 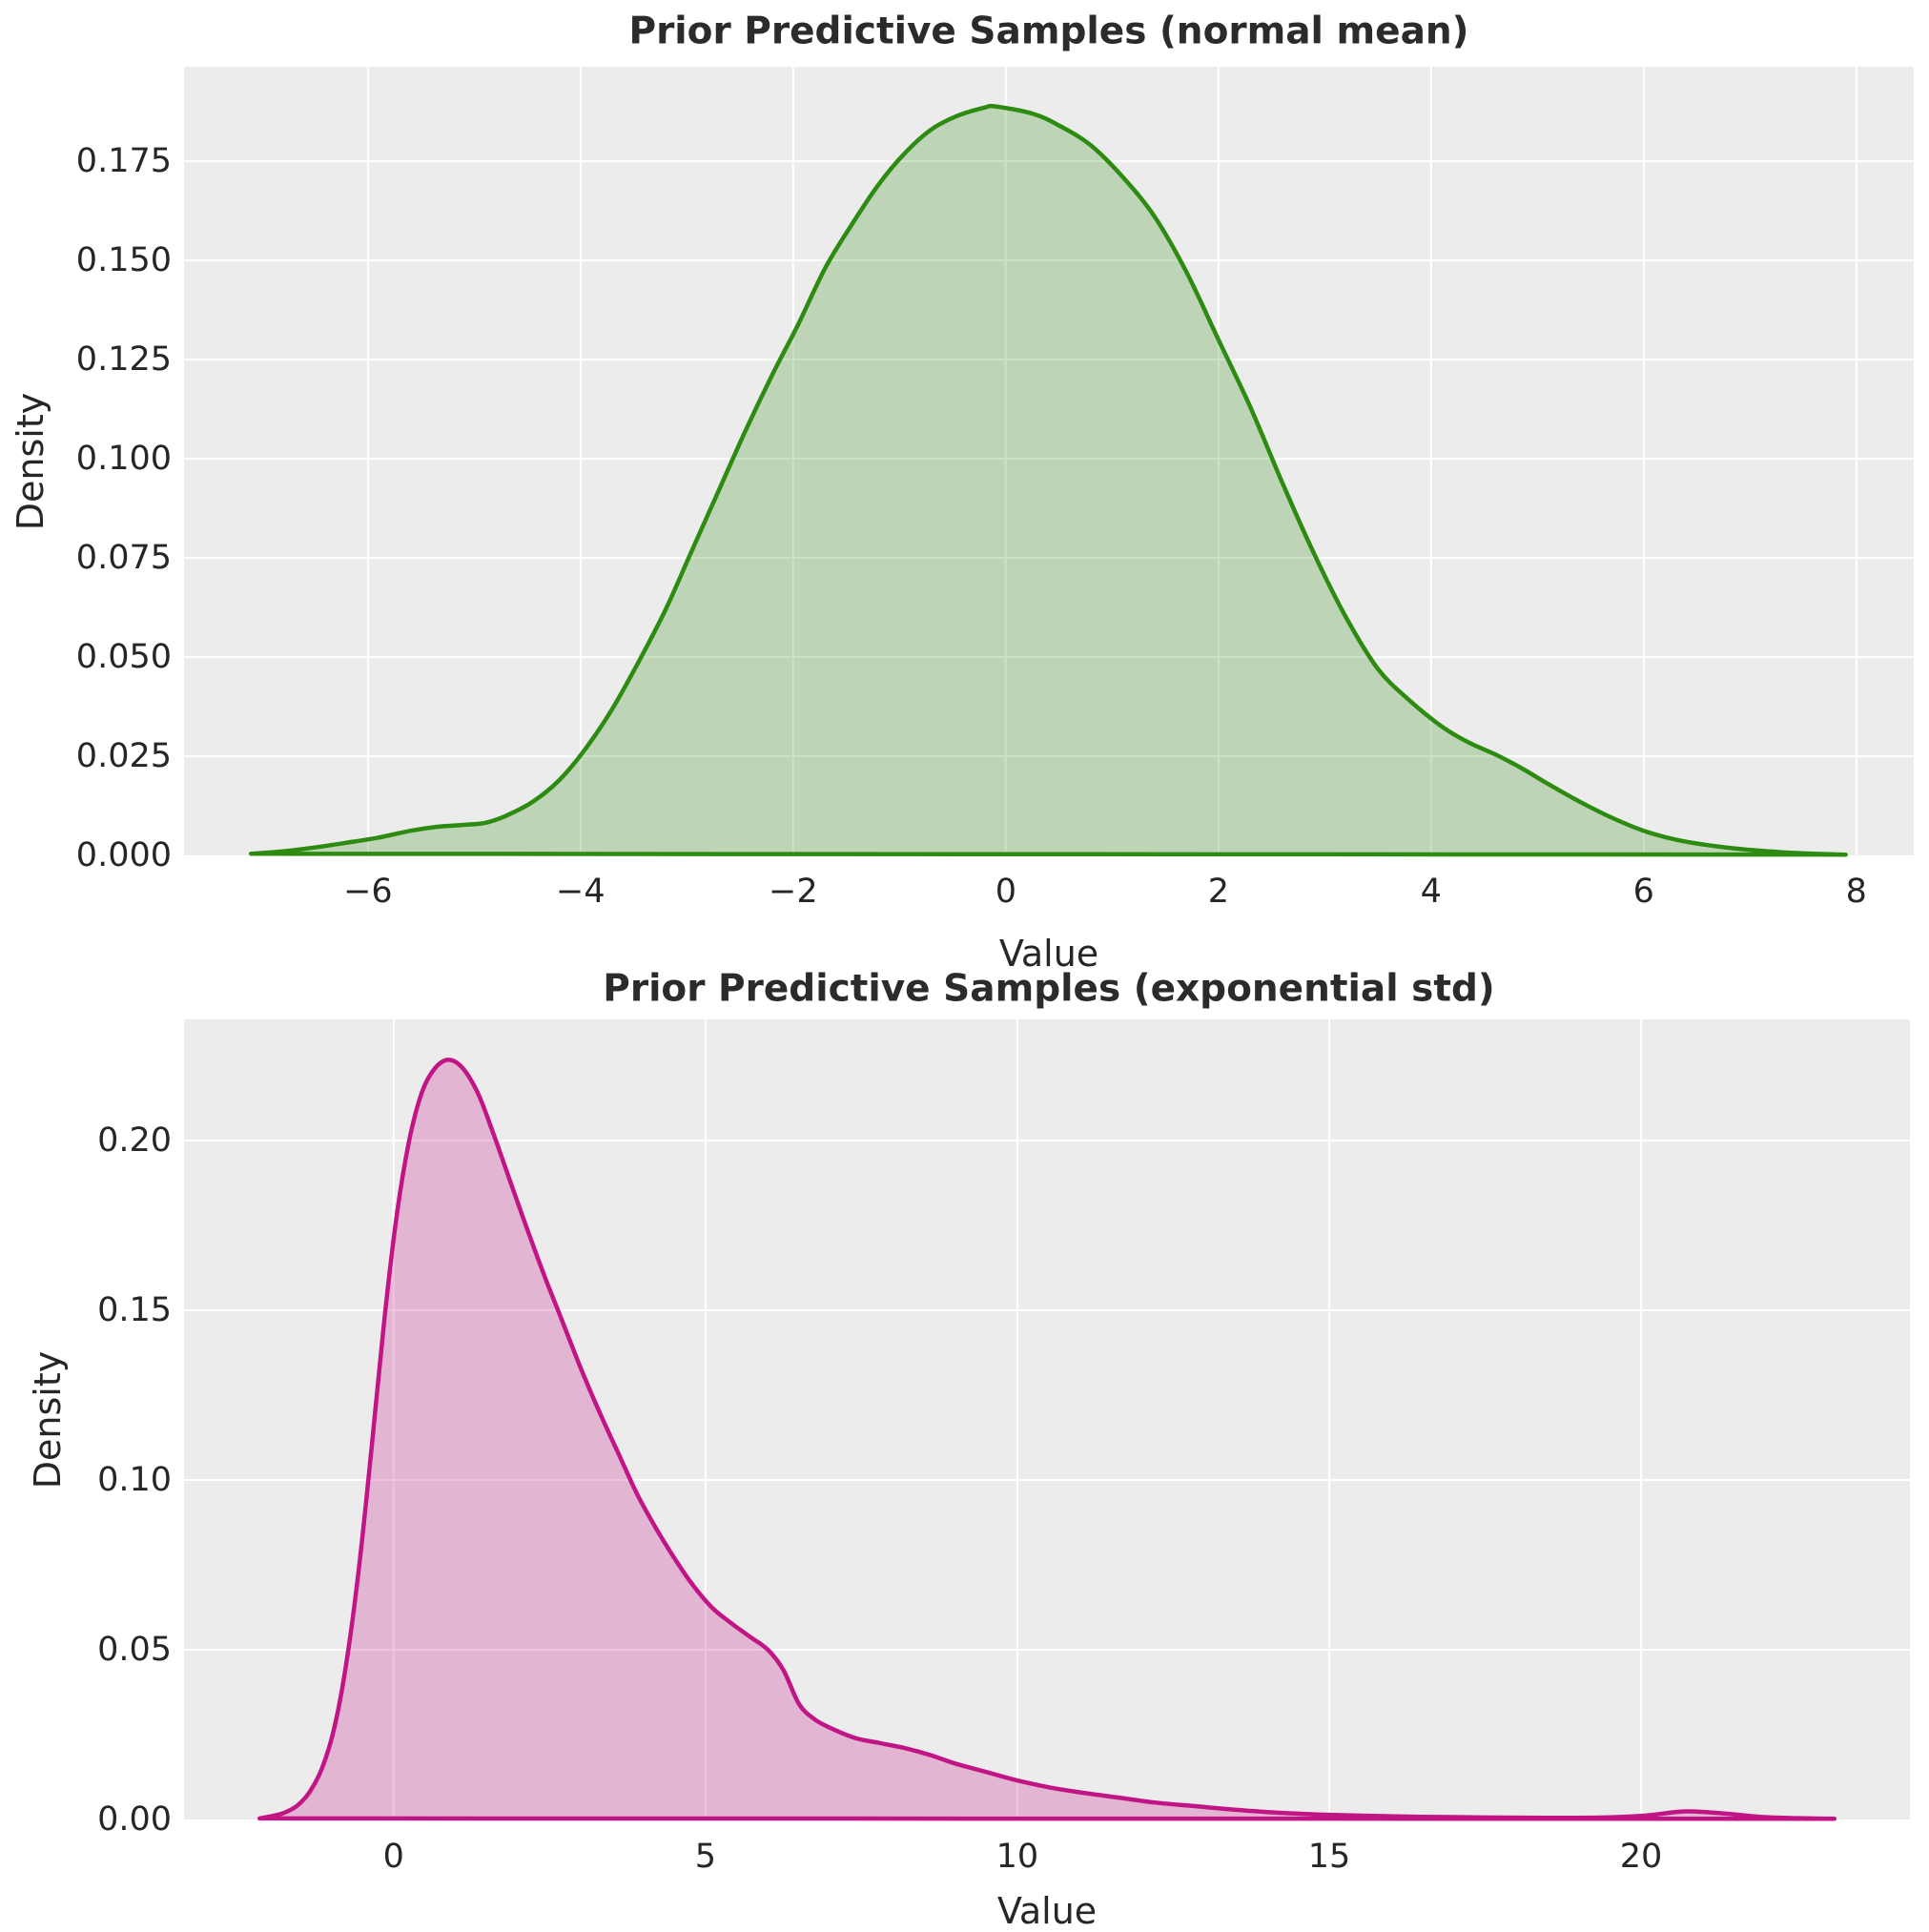 What do you see at coordinates (123, 359) in the screenshot?
I see `y-tick-label: 0.125` at bounding box center [123, 359].